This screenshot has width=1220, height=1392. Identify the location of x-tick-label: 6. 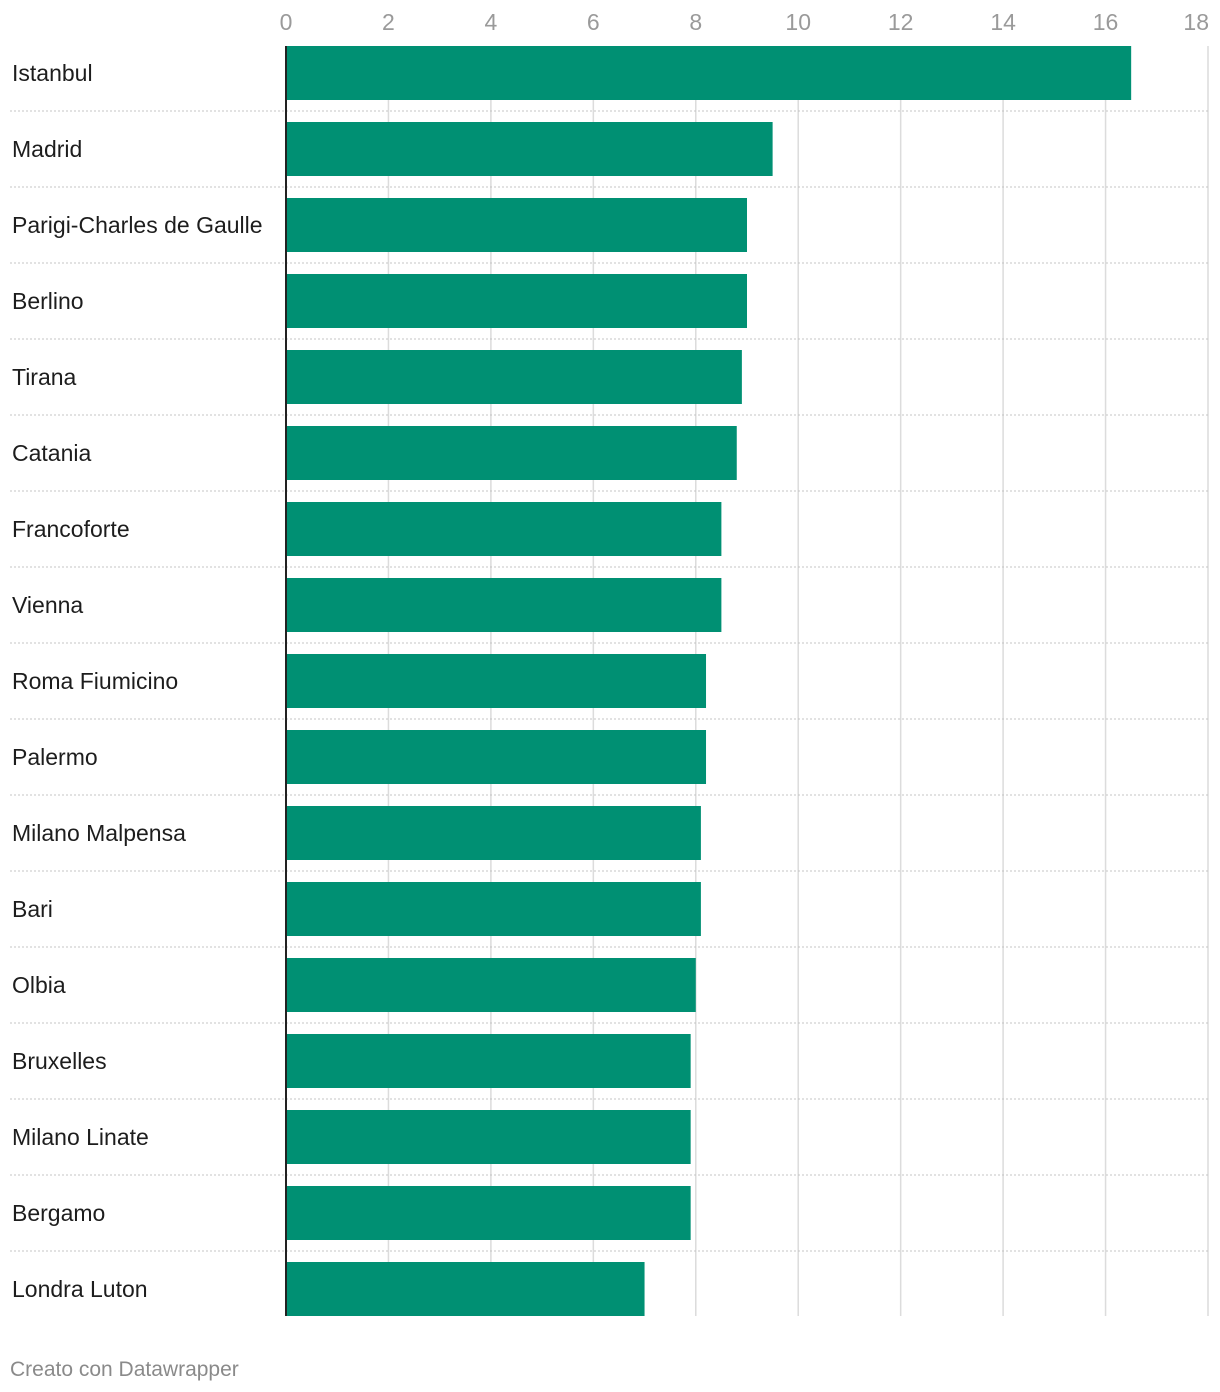
(593, 22).